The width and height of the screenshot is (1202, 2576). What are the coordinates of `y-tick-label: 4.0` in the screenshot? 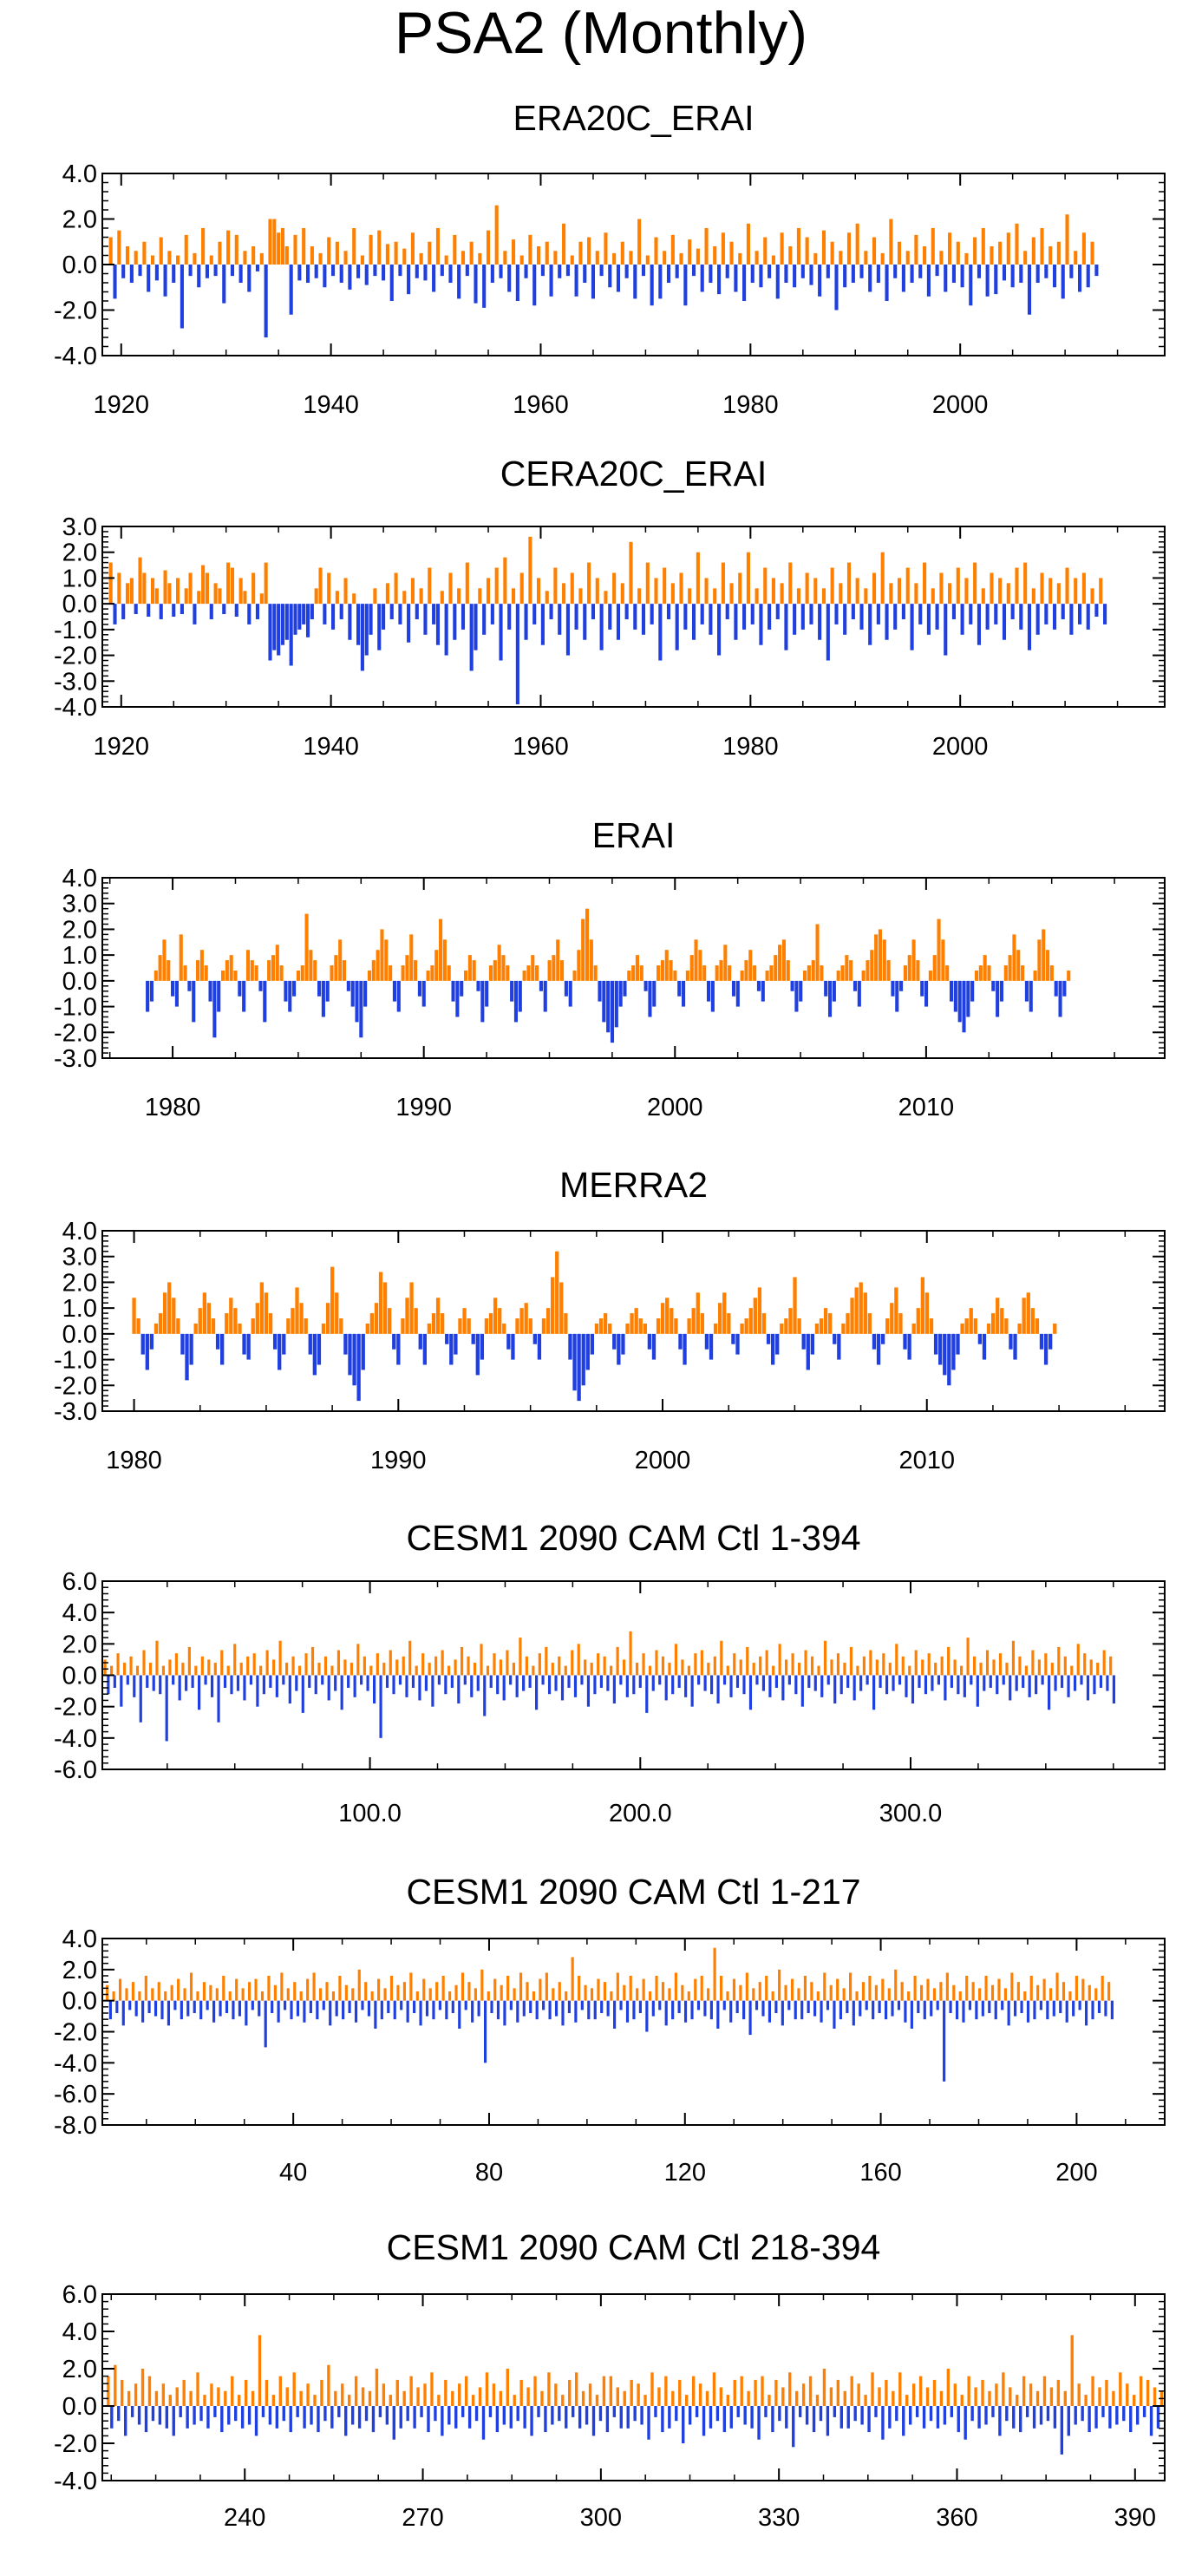 It's located at (79, 1613).